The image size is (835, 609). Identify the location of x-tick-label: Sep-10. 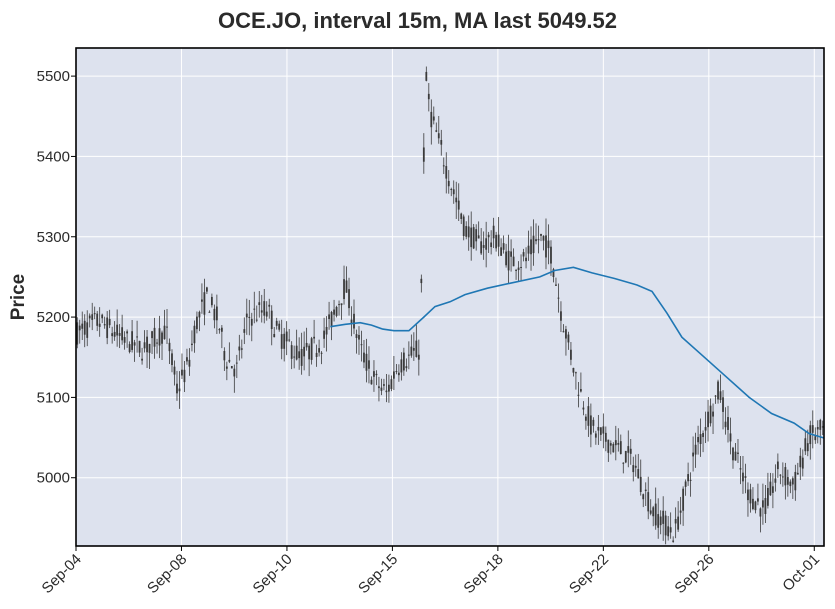
(273, 574).